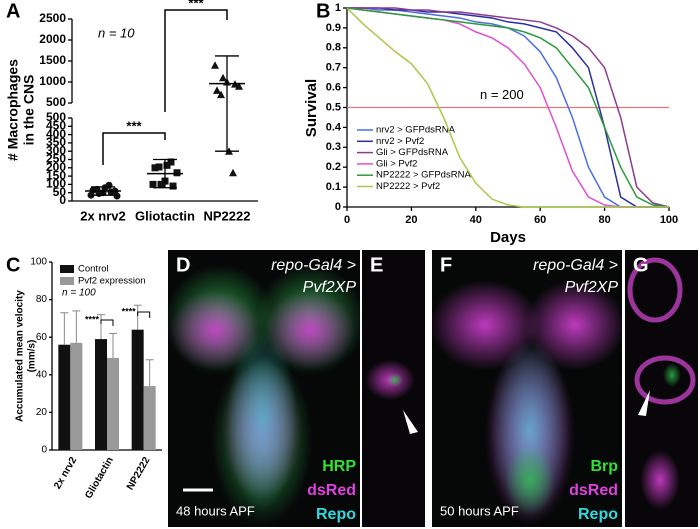 The image size is (700, 529). What do you see at coordinates (333, 28) in the screenshot?
I see `y-tick-label: 0.9` at bounding box center [333, 28].